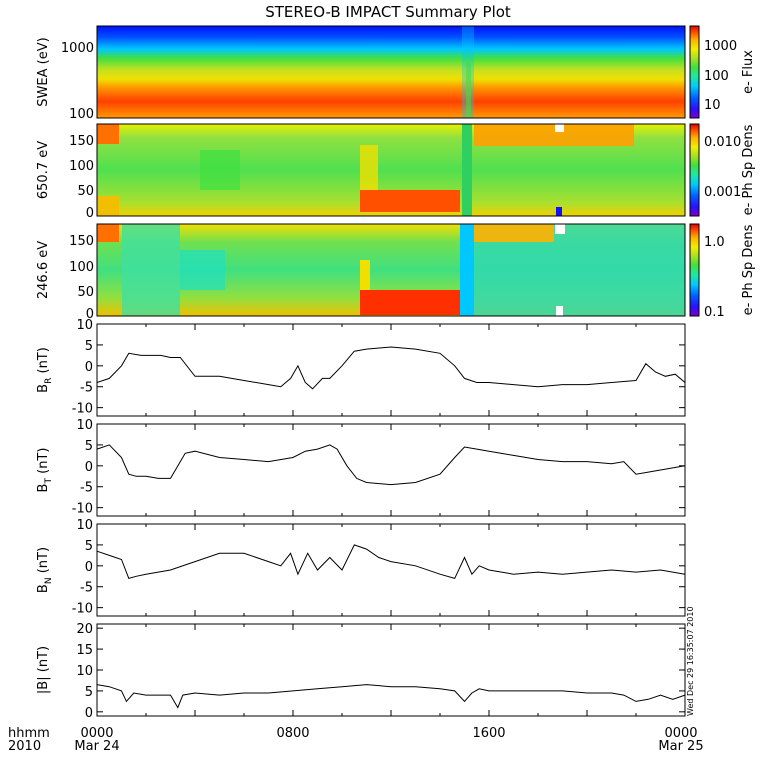  I want to click on pad246-ylabel: 246.6 eV, so click(43, 270).